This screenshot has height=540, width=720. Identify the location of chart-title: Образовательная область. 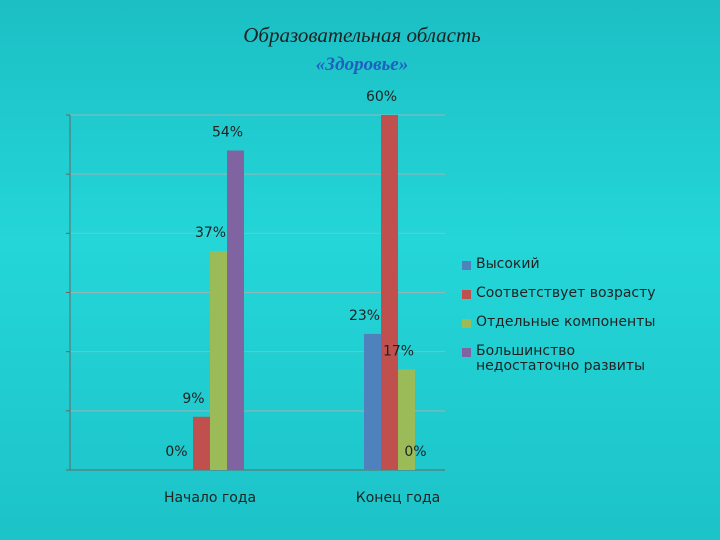
(361, 35).